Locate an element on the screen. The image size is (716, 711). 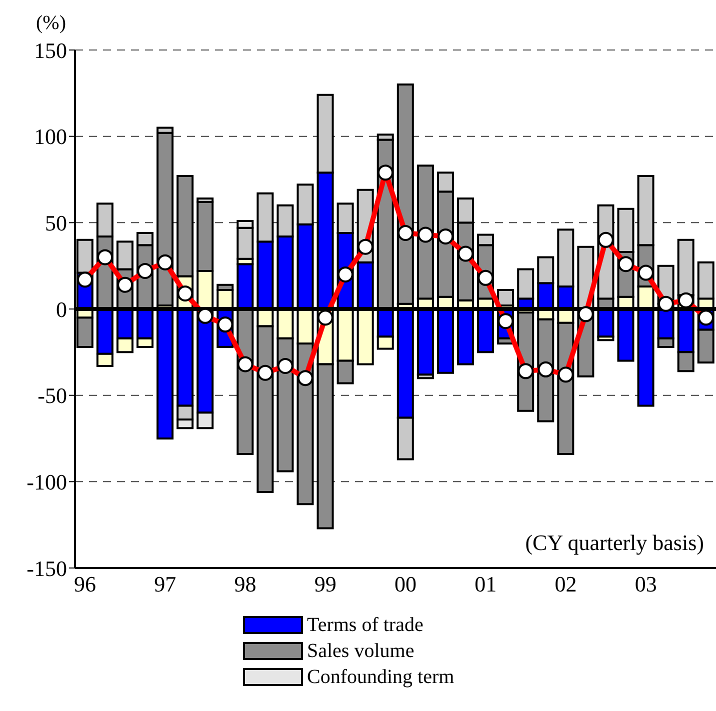
y-tick-label: 0 is located at coordinates (61, 309).